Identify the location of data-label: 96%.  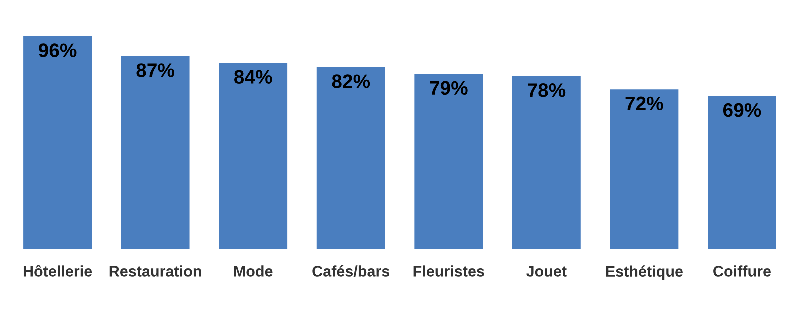
(57, 51).